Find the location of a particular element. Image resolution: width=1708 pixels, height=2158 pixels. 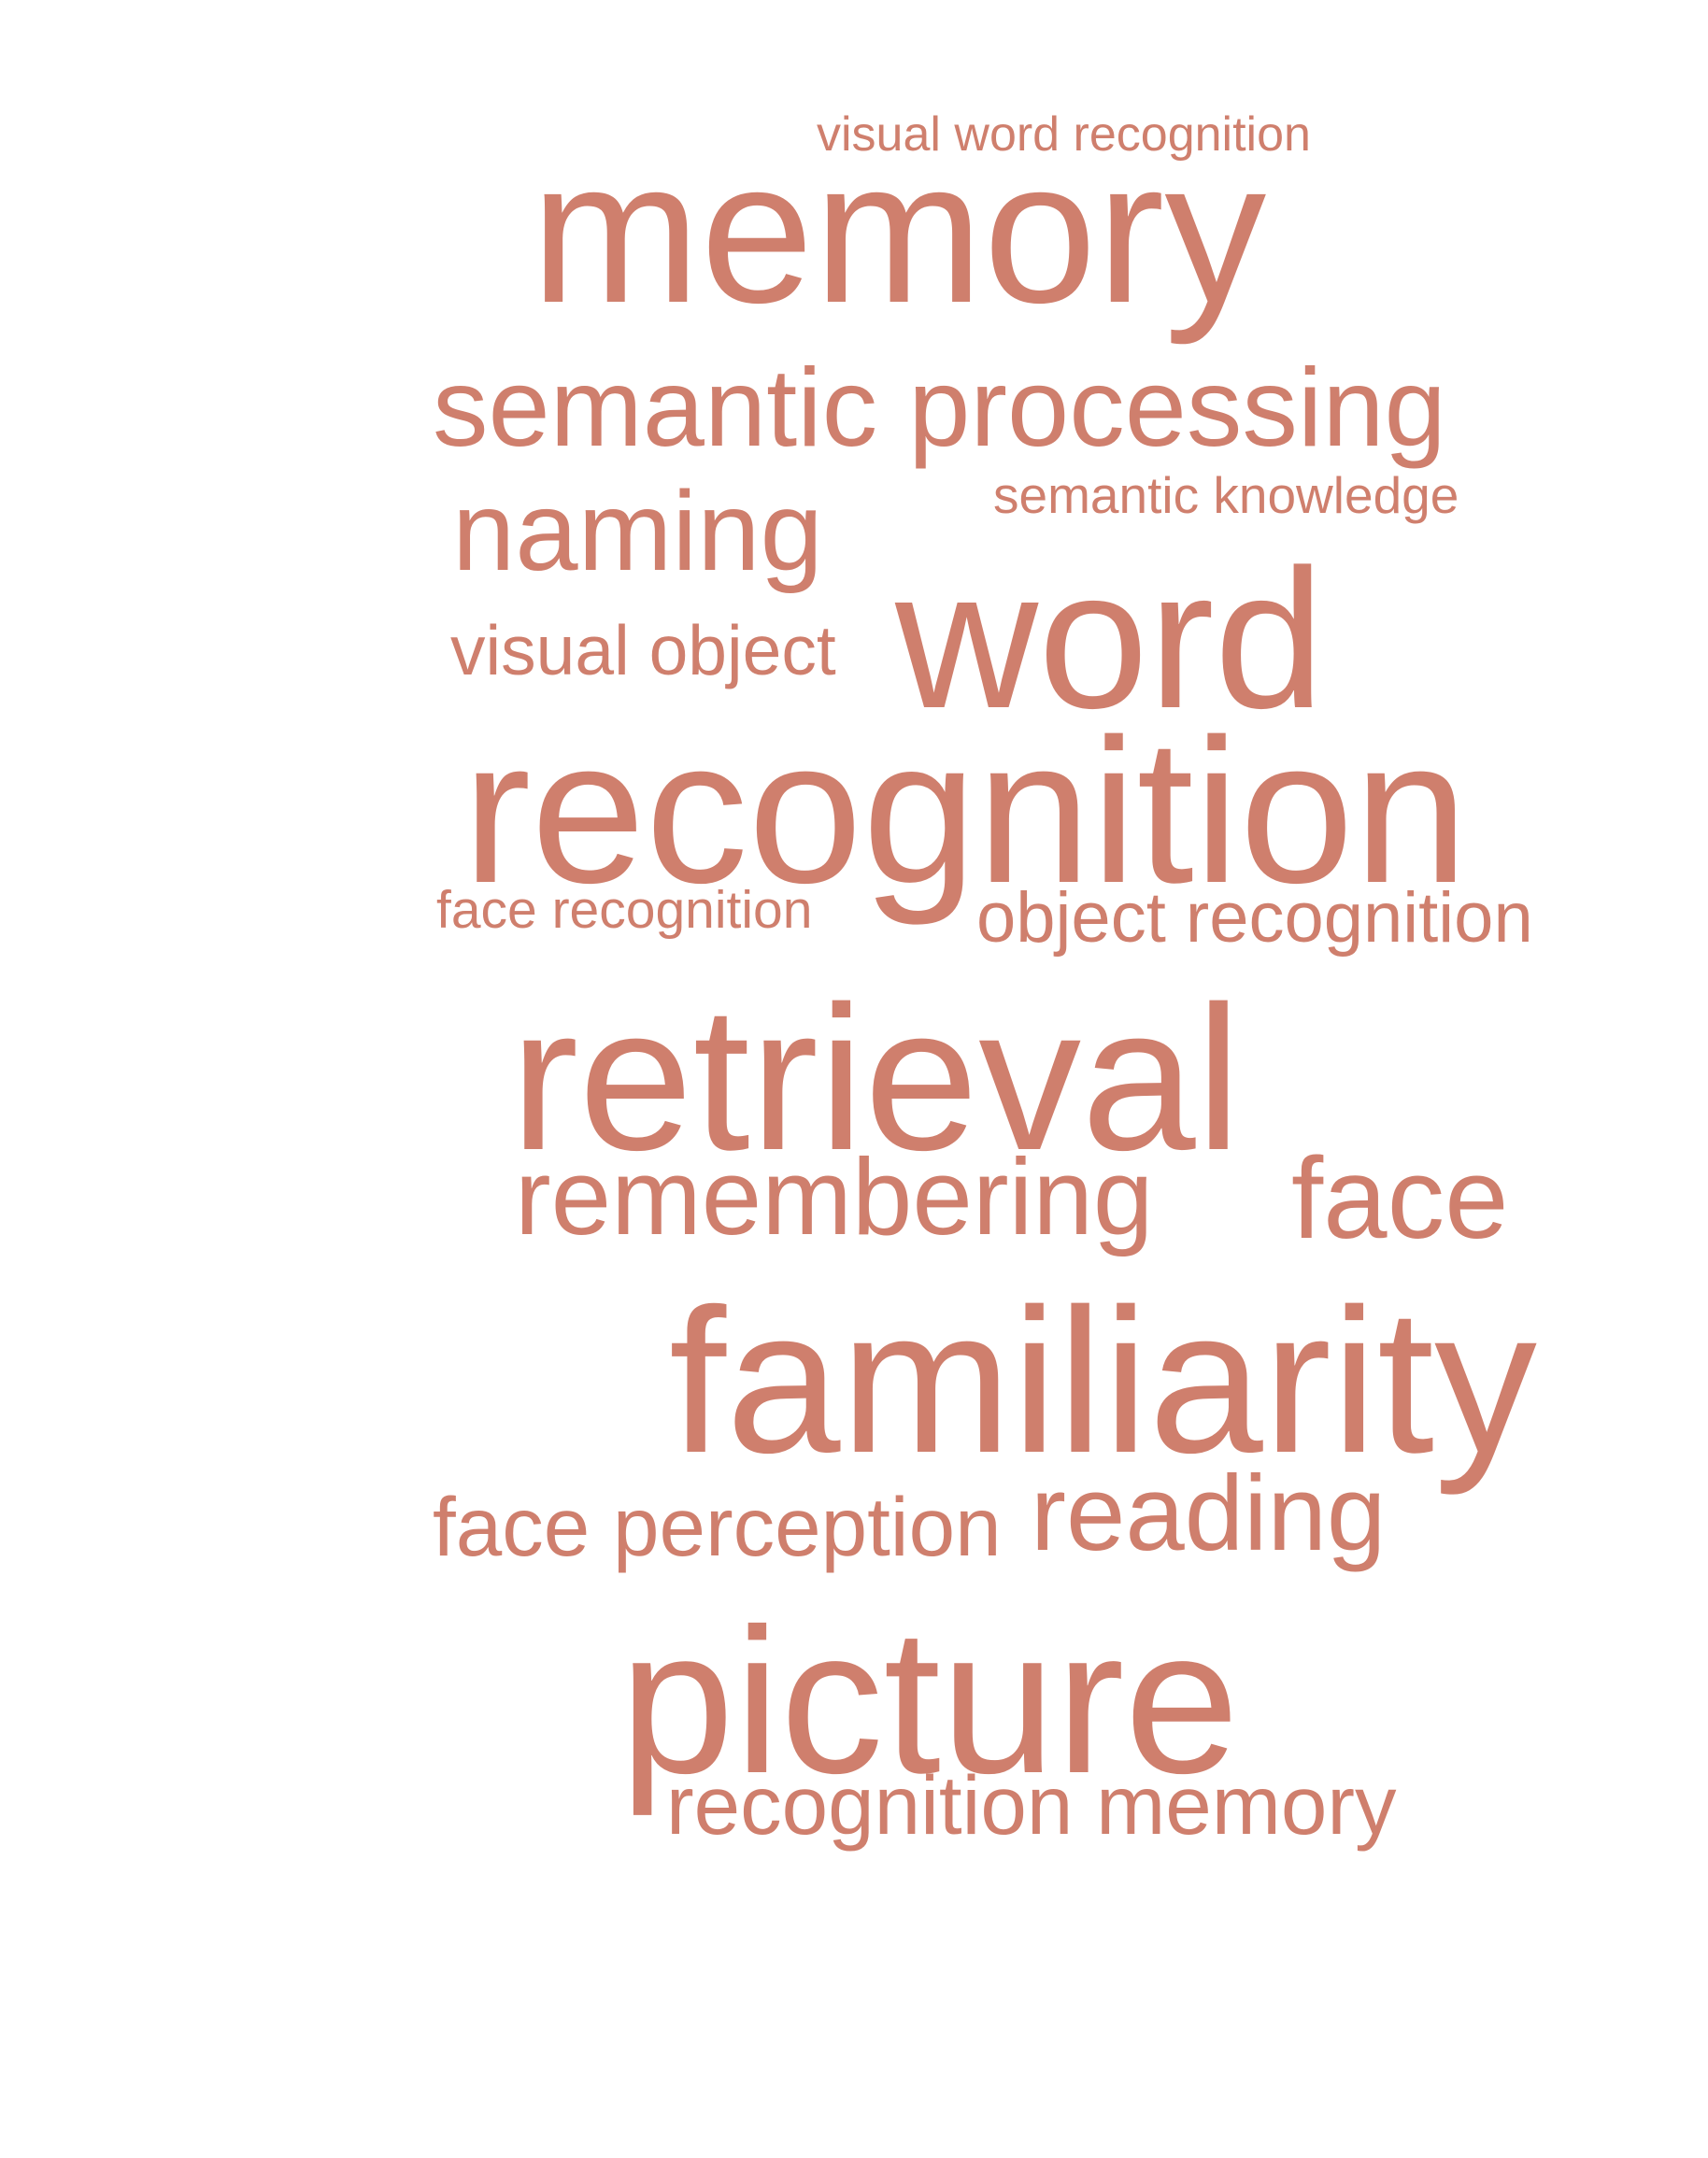

word-visual-word-recognition: visual word recognition is located at coordinates (1064, 134).